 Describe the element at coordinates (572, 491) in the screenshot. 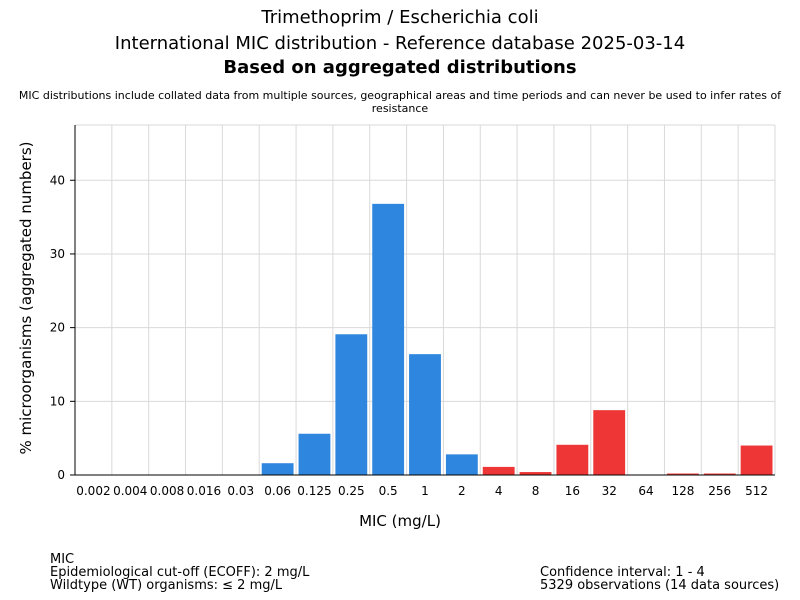

I see `x-tick-label: 16` at that location.